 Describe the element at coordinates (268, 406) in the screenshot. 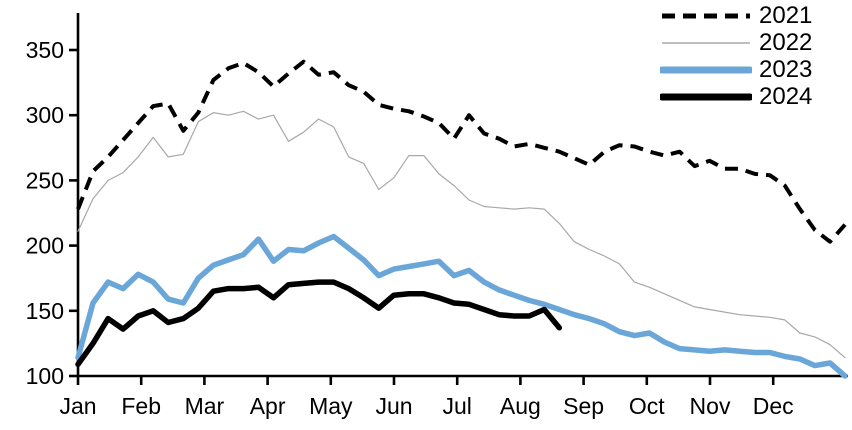

I see `x-axis-tick-label: Apr` at that location.